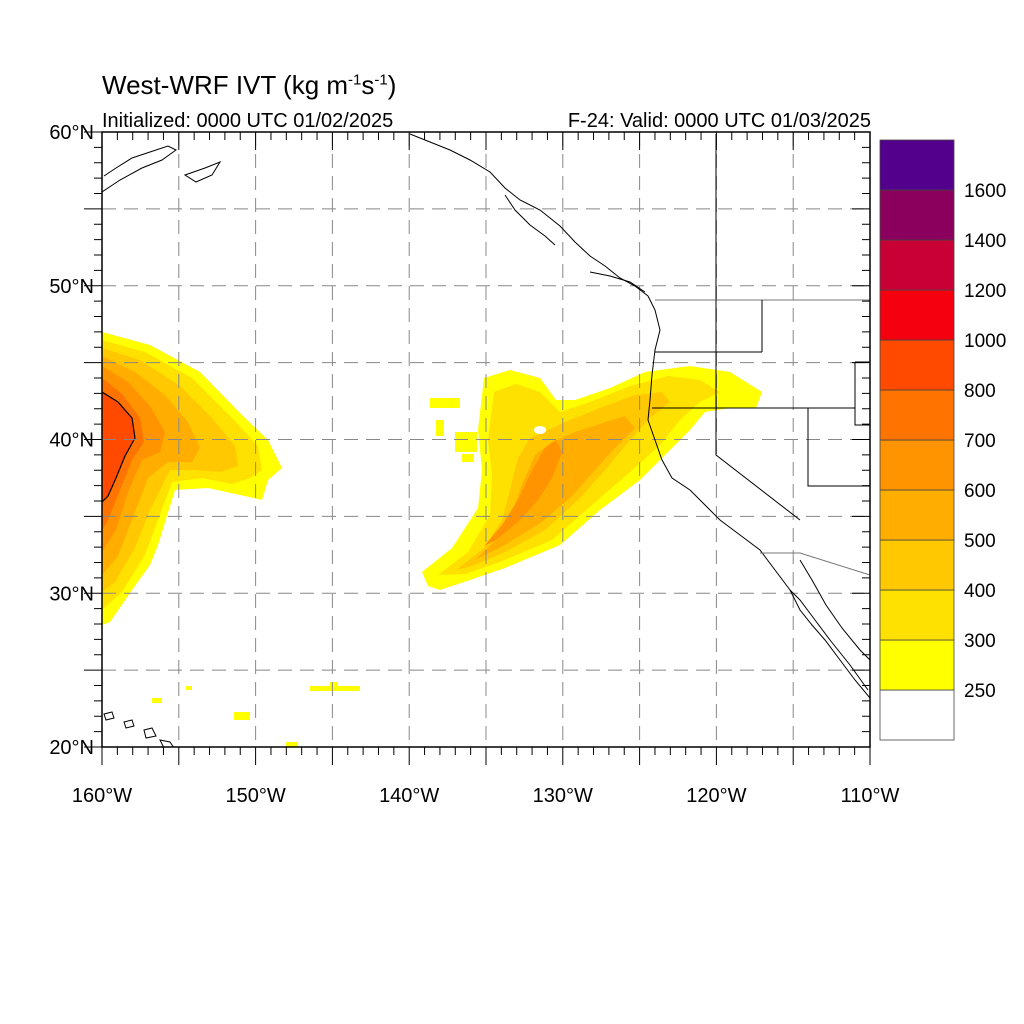 The image size is (1024, 1024). I want to click on colorbar-label: 1200, so click(985, 291).